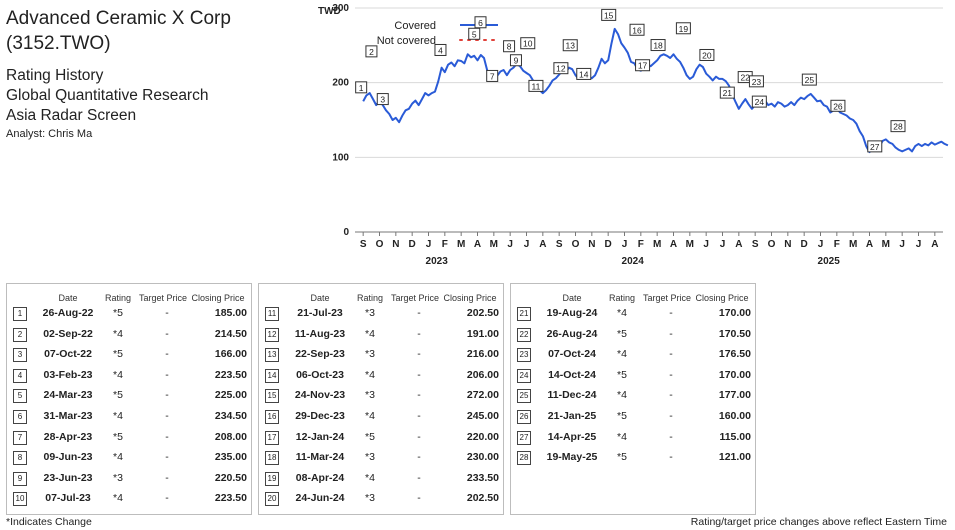  I want to click on row-date: 11-Mar-24, so click(320, 457).